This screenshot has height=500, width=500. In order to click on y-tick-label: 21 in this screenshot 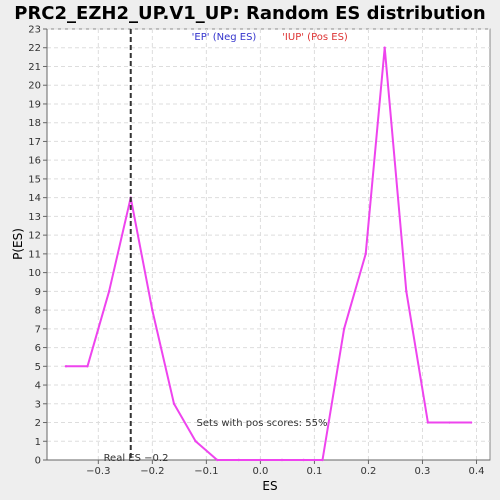, I will do `click(34, 67)`.